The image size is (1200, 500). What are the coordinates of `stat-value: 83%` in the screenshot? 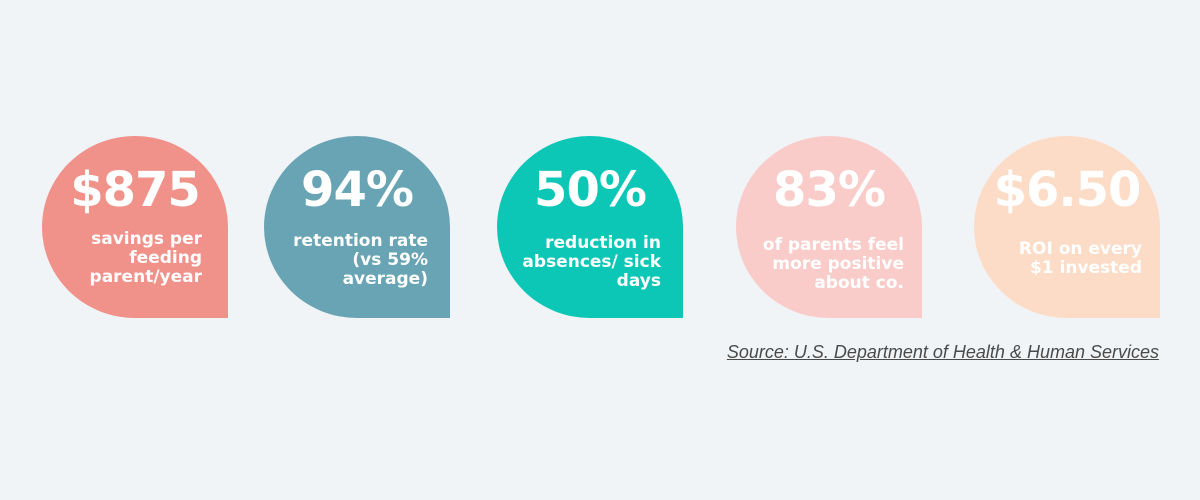 It's located at (829, 190).